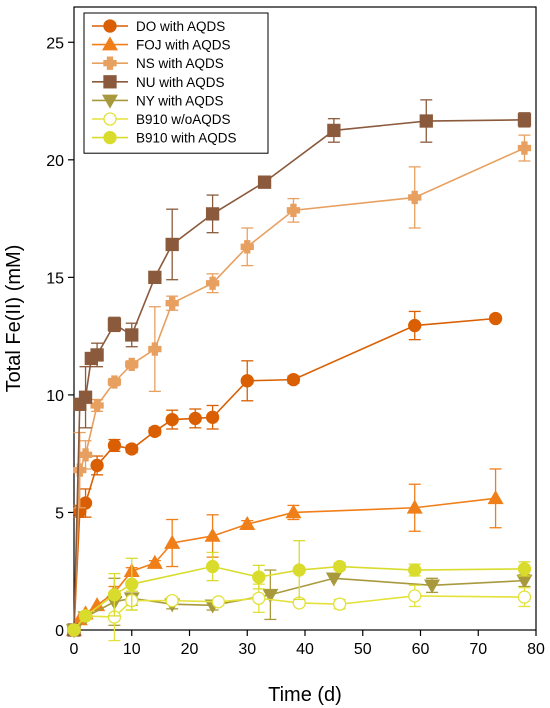 The image size is (550, 708). Describe the element at coordinates (55, 278) in the screenshot. I see `y-tick-label: 15` at that location.